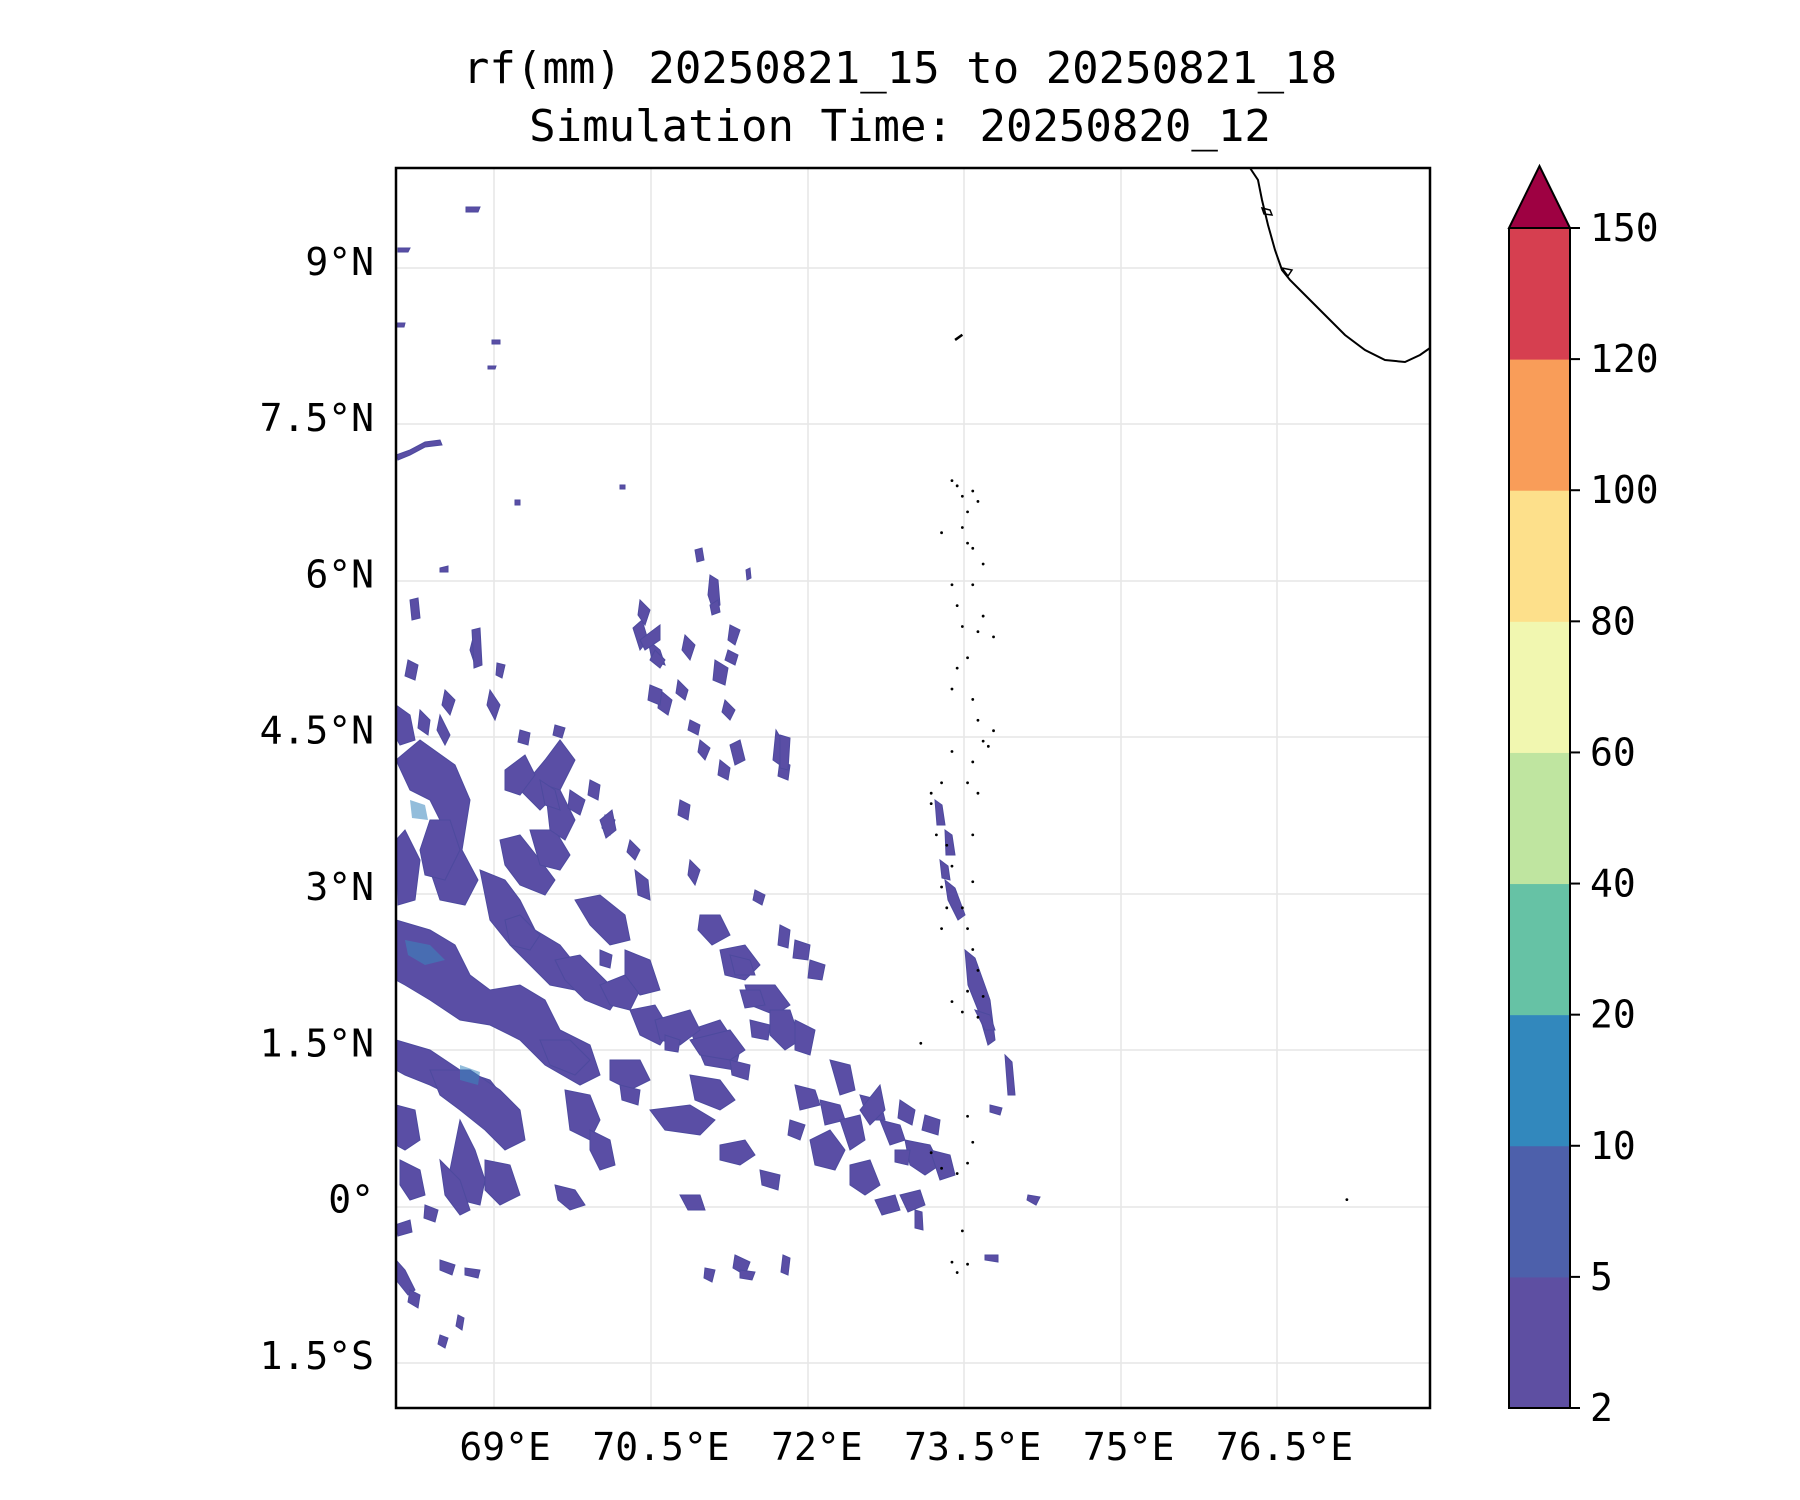 The height and width of the screenshot is (1500, 1800). Describe the element at coordinates (900, 126) in the screenshot. I see `map-title-line-2: Simulation Time: 20250820_12` at that location.